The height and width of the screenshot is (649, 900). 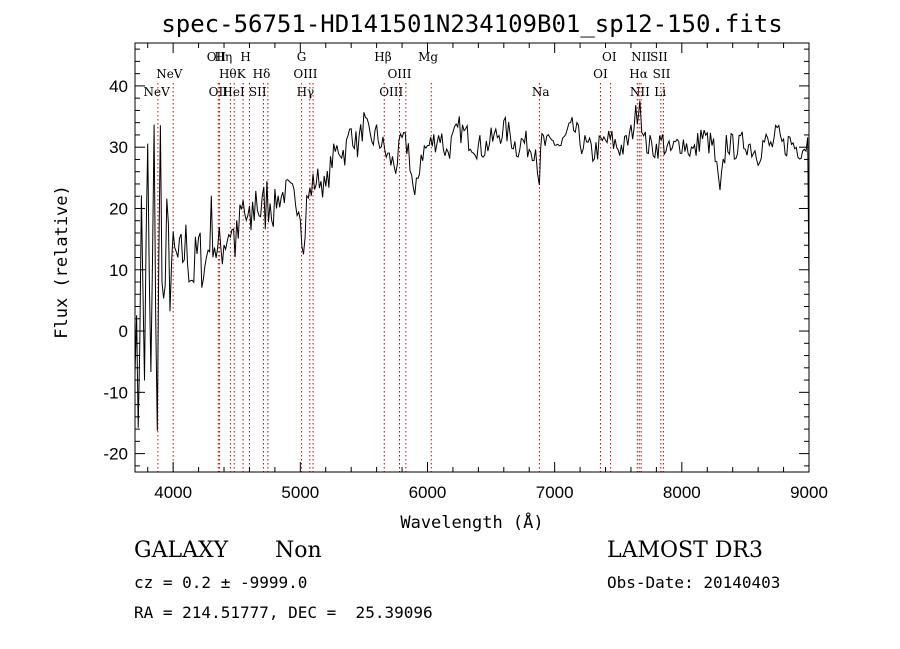 What do you see at coordinates (156, 92) in the screenshot?
I see `line-label-0: NeV` at bounding box center [156, 92].